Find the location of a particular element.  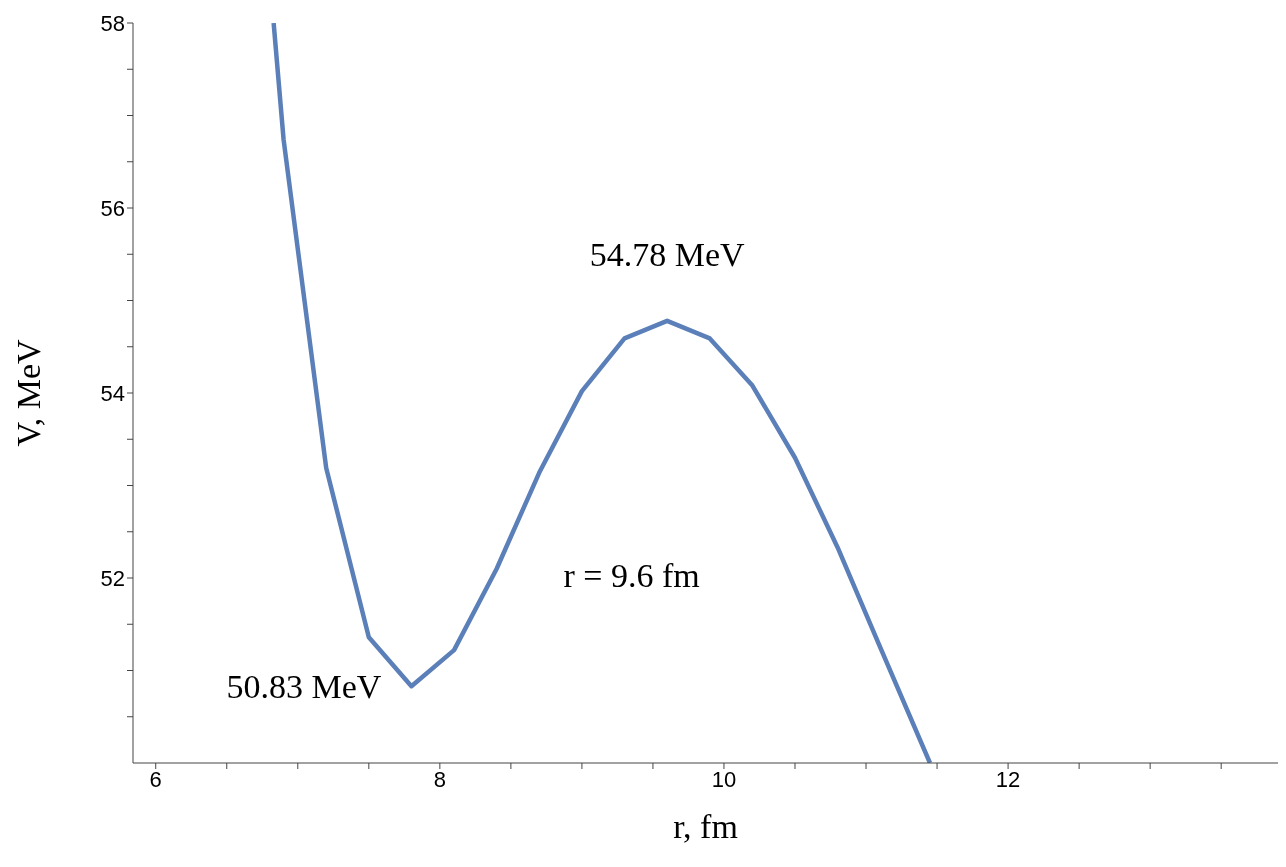

annotation: r = 9.6 fm is located at coordinates (631, 576).